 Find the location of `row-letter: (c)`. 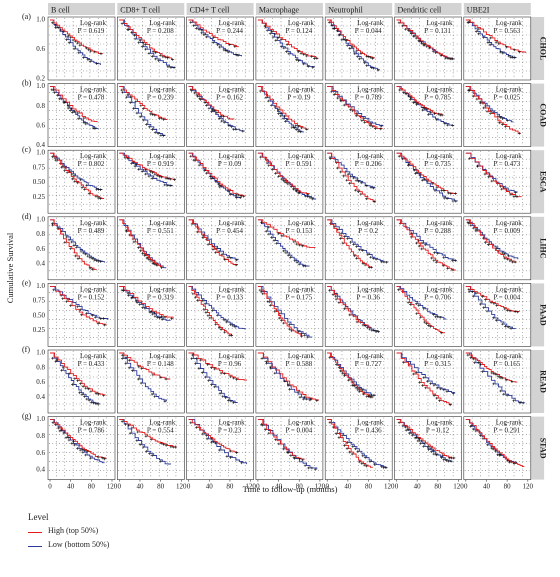

row-letter: (c) is located at coordinates (26, 149).